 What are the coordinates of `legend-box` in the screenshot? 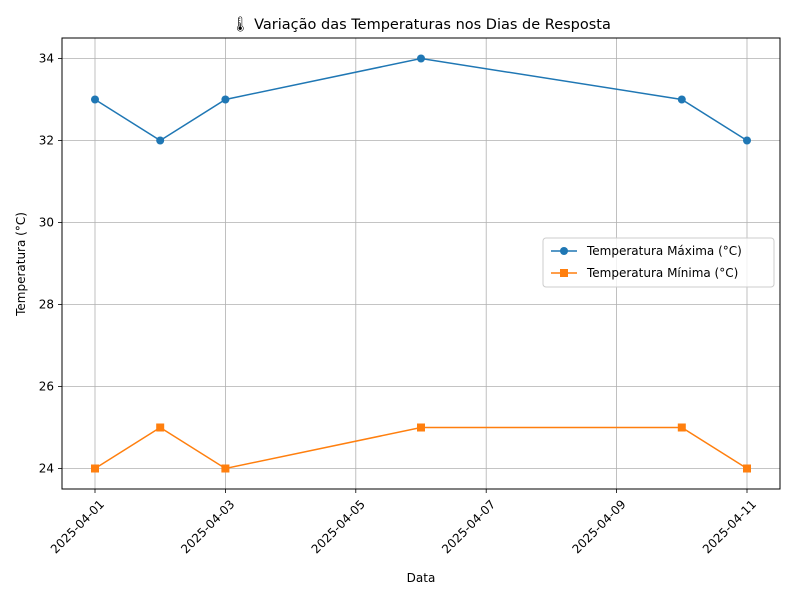 It's located at (658, 262).